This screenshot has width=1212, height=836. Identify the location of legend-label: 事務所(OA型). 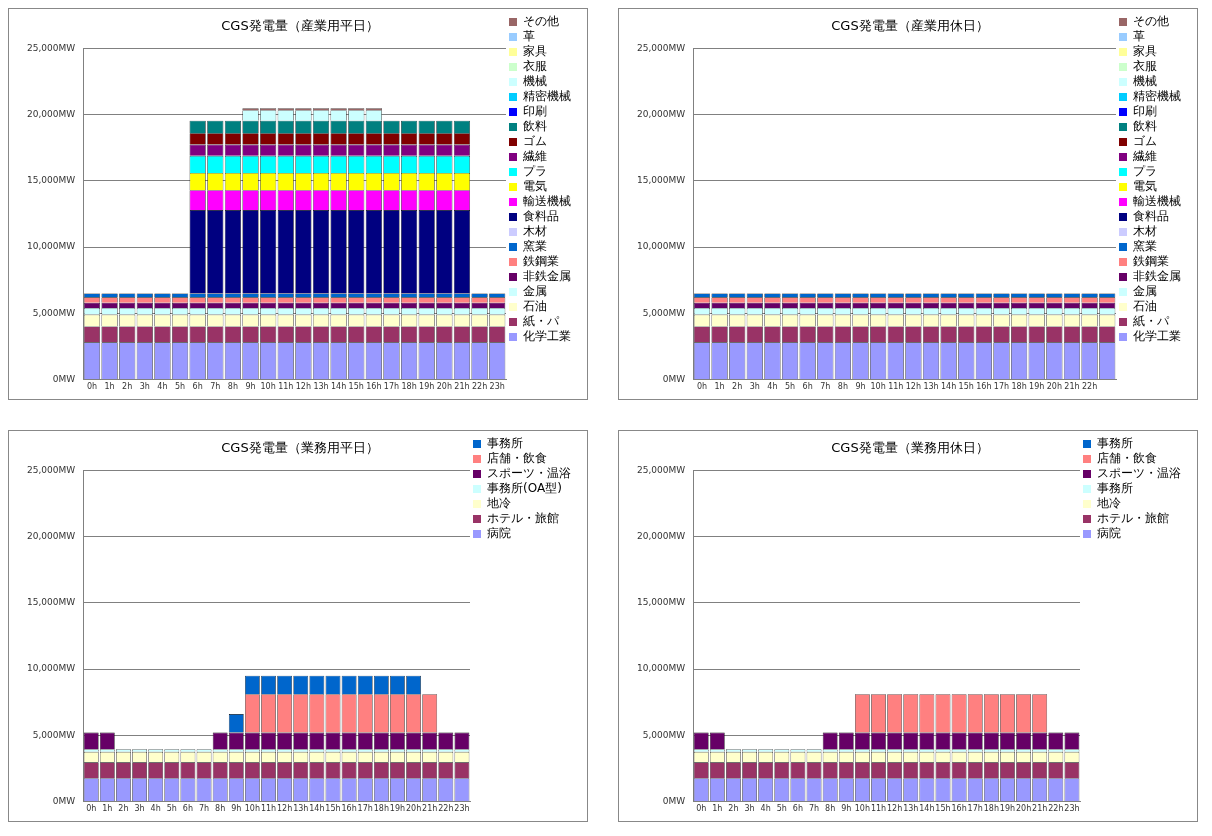
(524, 488).